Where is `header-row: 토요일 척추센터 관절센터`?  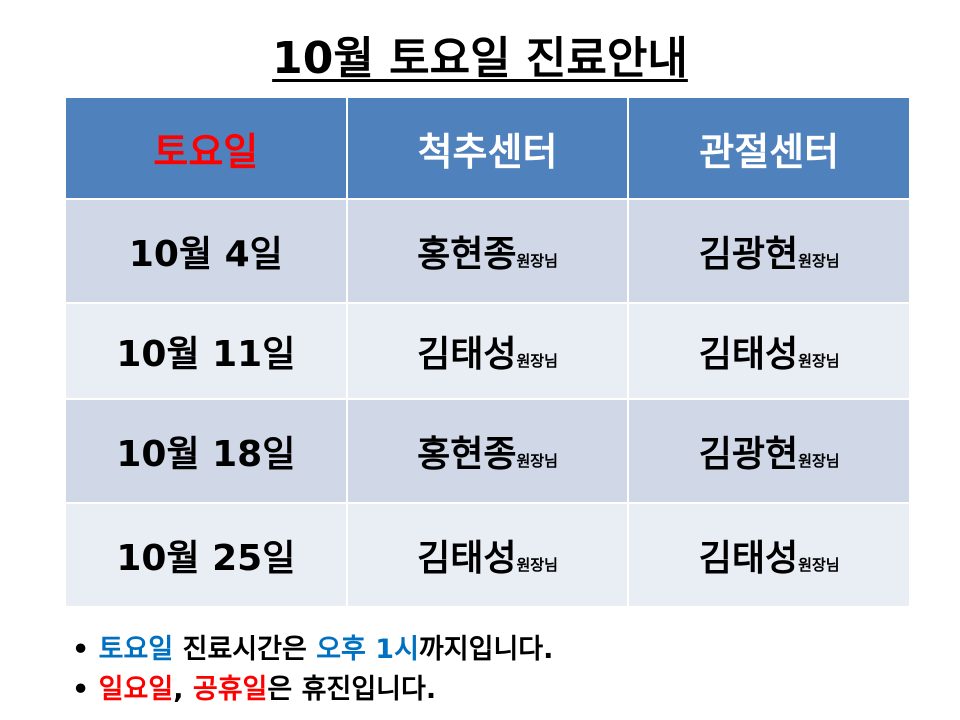 header-row: 토요일 척추센터 관절센터 is located at coordinates (487, 148).